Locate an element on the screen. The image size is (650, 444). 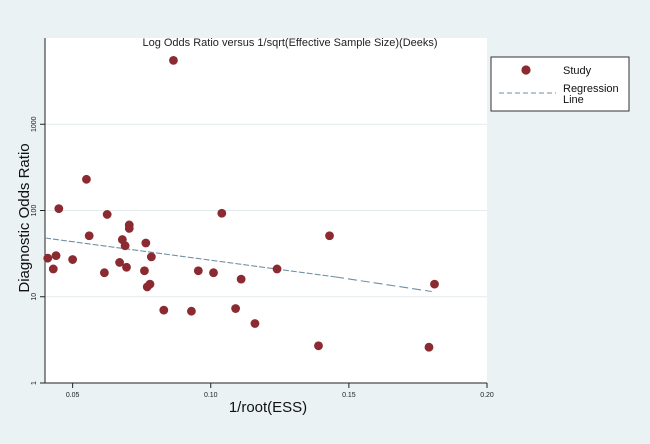
x-tick-label: 0.20 is located at coordinates (487, 395).